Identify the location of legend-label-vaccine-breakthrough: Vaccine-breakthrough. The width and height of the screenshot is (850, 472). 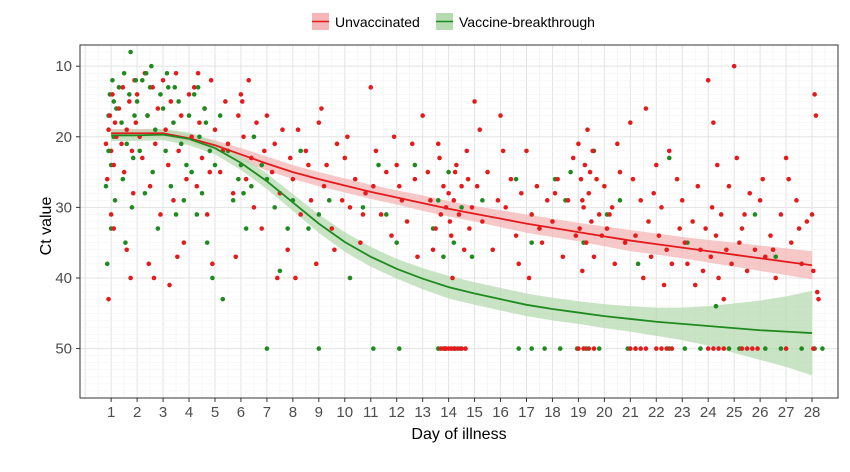
(527, 22).